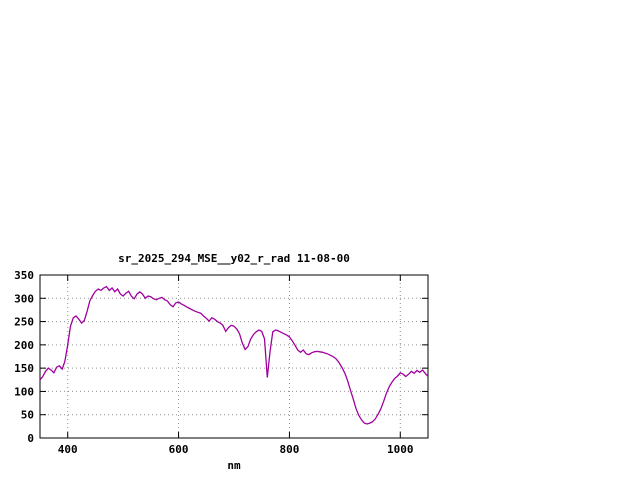 The width and height of the screenshot is (640, 480). I want to click on y-tick-label: 150, so click(24, 368).